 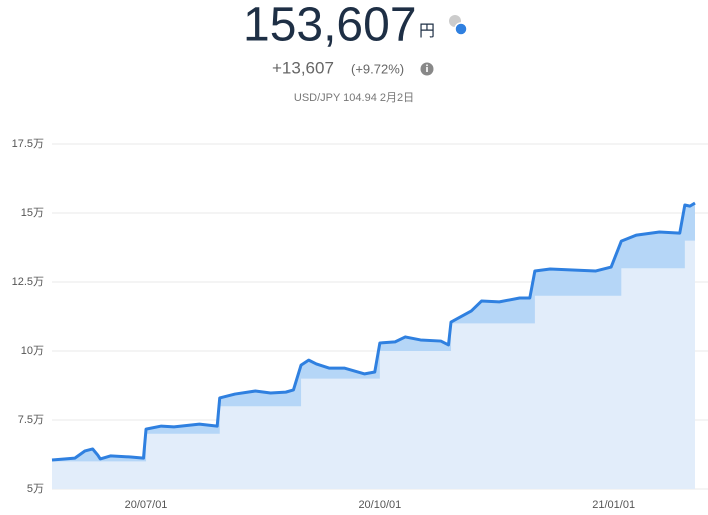 What do you see at coordinates (613, 505) in the screenshot?
I see `x-tick-label: 21/01/01` at bounding box center [613, 505].